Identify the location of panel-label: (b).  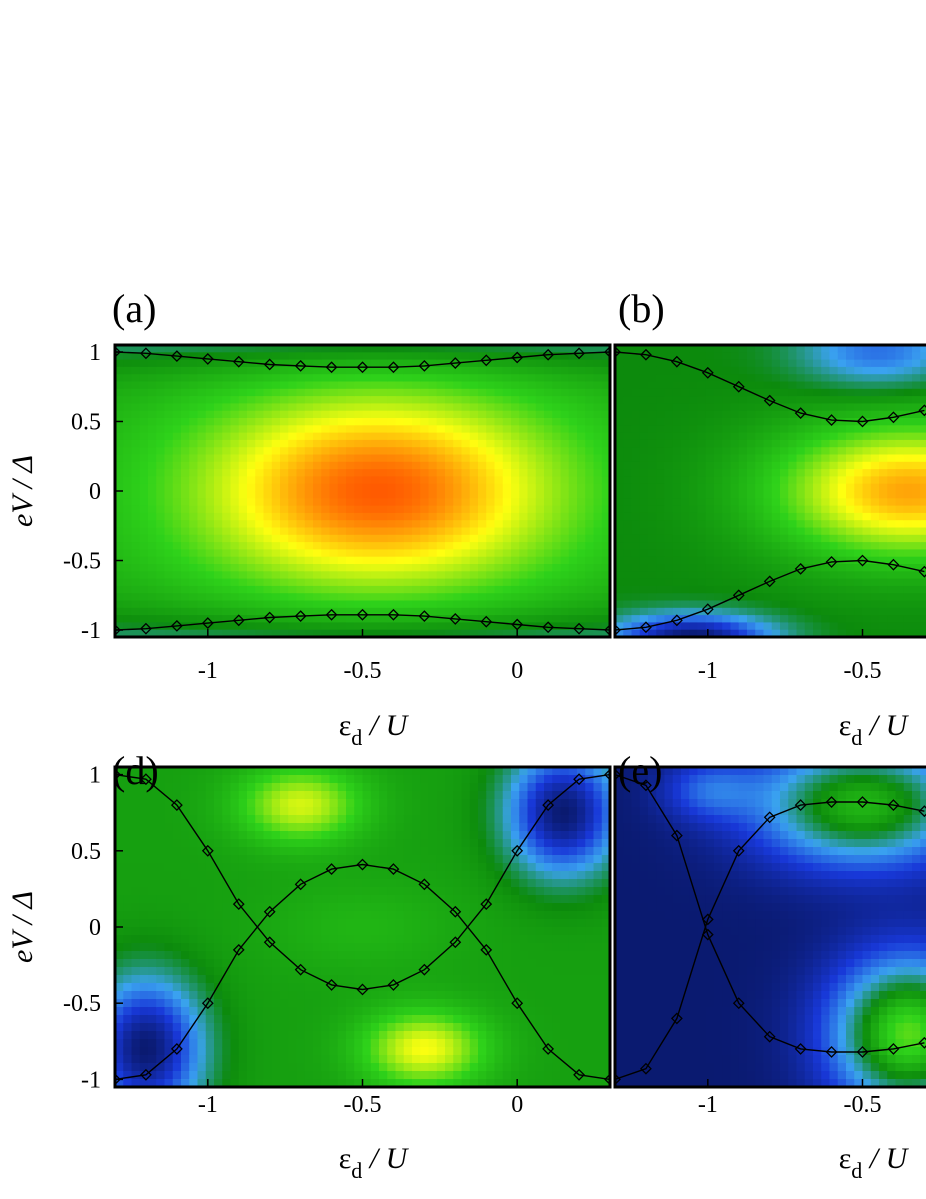
(641, 308).